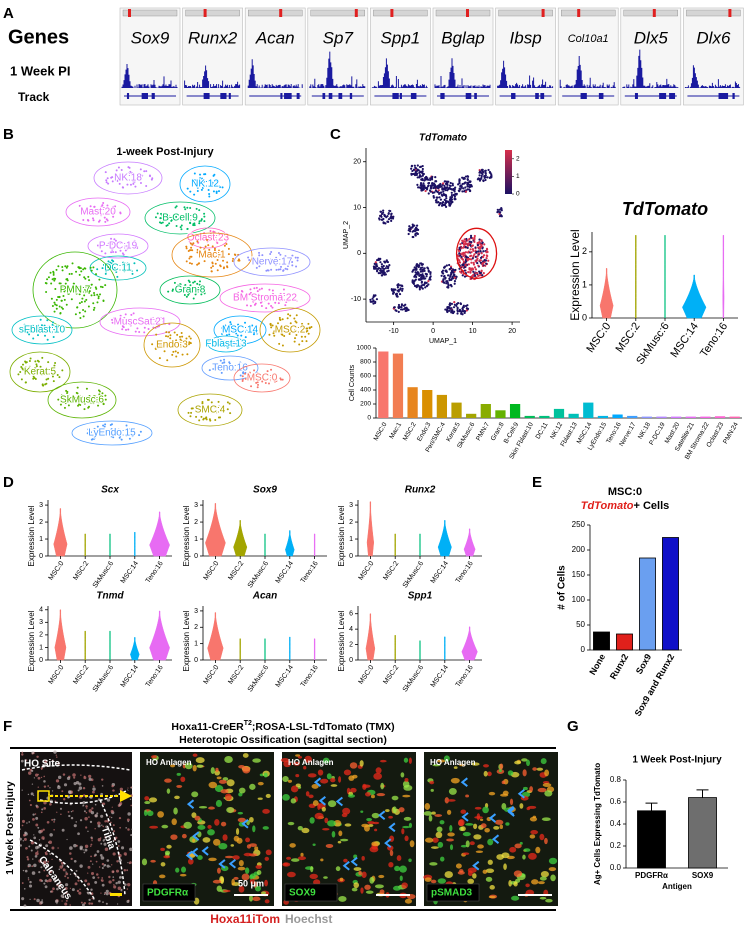 Image resolution: width=747 pixels, height=928 pixels. I want to click on x-tick-label: DC:11, so click(542, 430).